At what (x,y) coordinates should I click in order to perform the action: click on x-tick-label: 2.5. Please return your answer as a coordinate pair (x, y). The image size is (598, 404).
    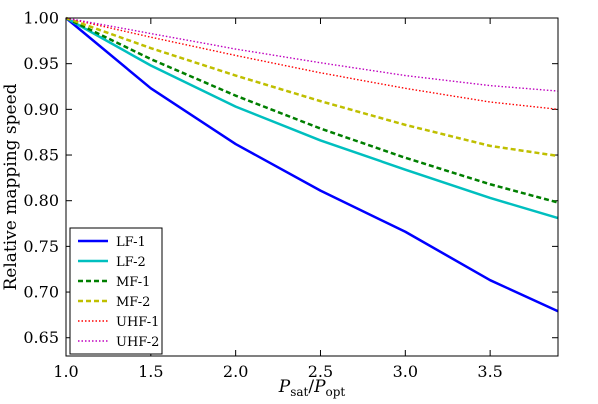
    Looking at the image, I should click on (320, 371).